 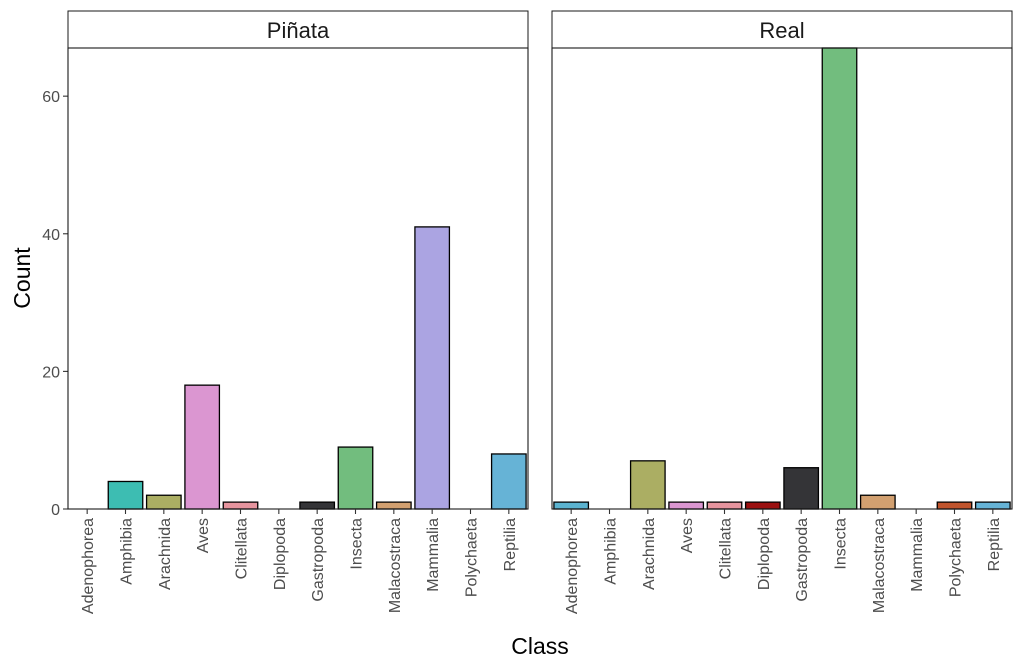 I want to click on bar-polychaeta, so click(x=954, y=505).